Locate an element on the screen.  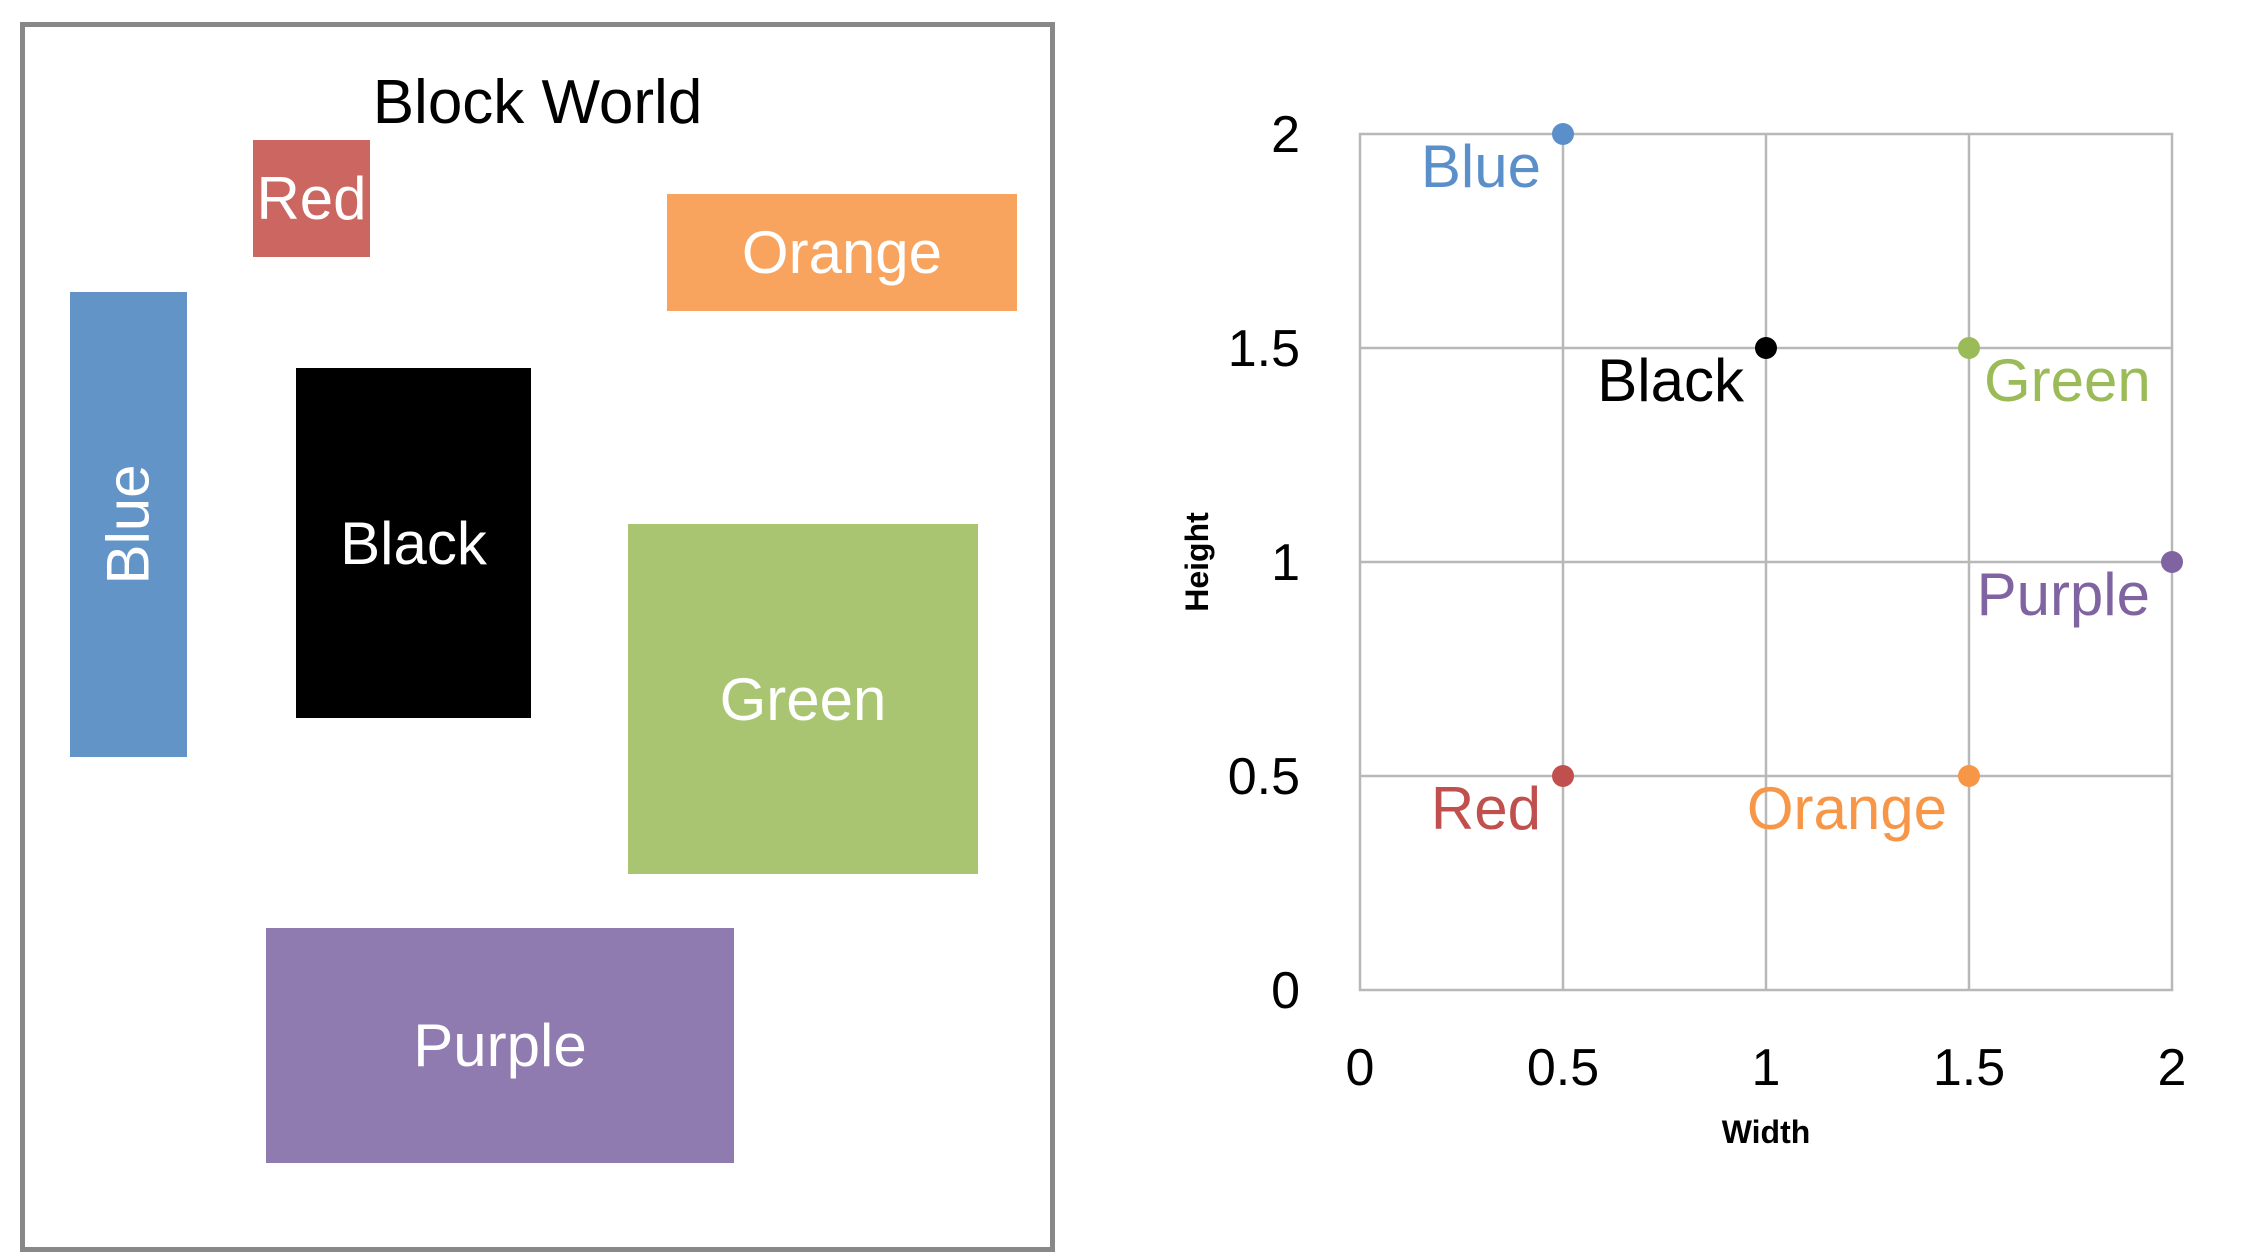
y-tick-label: 1.5 is located at coordinates (1264, 349).